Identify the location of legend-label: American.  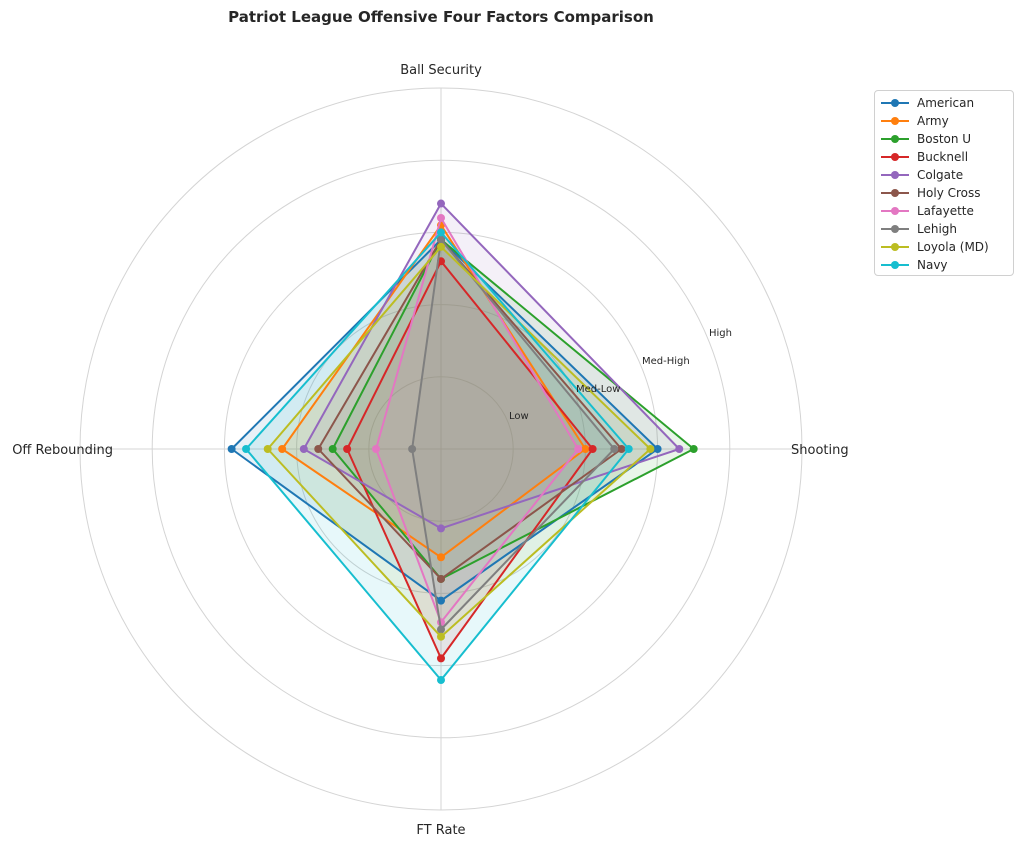
(946, 103).